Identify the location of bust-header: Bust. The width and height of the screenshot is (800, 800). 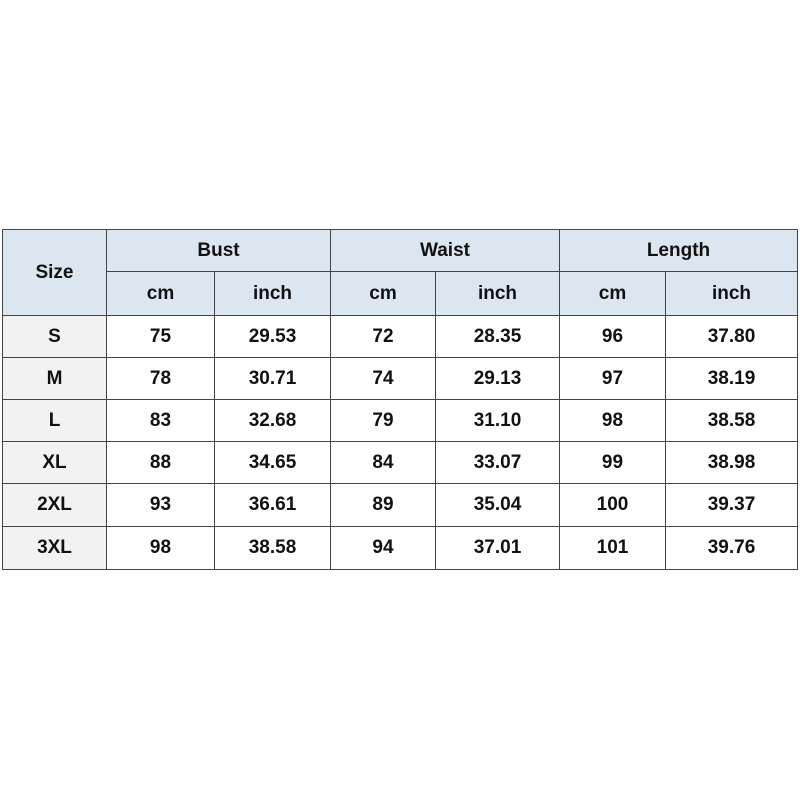
(218, 250).